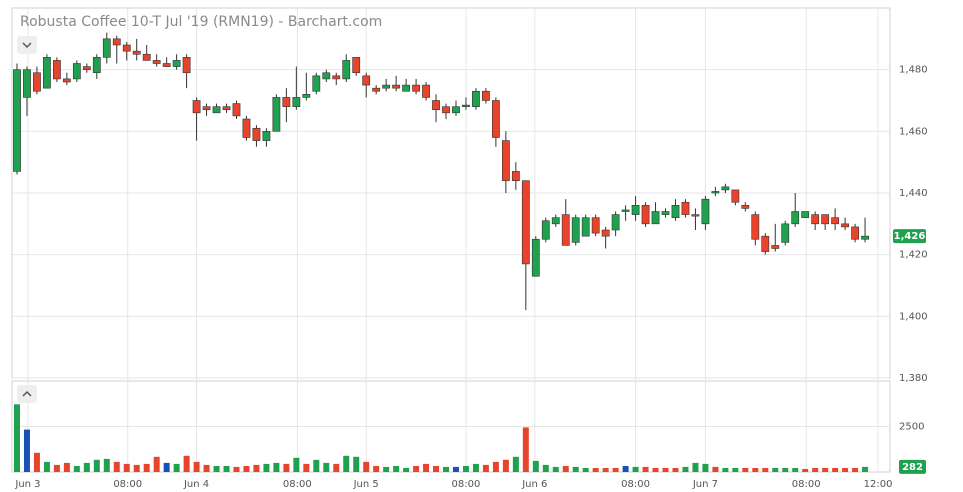  I want to click on x-tick-label: Jun 5, so click(366, 484).